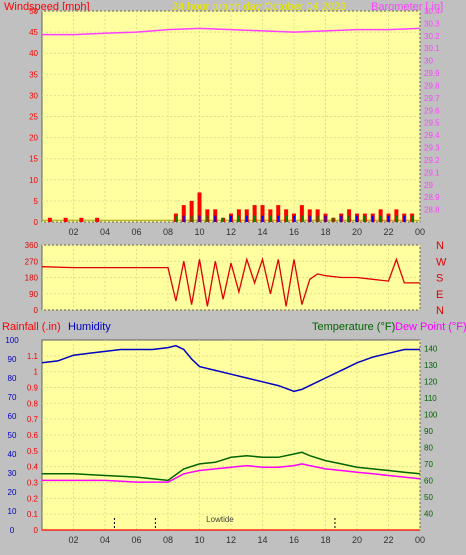 The height and width of the screenshot is (555, 466). What do you see at coordinates (354, 327) in the screenshot?
I see `temperature-axis-title: Temperature (°F)` at bounding box center [354, 327].